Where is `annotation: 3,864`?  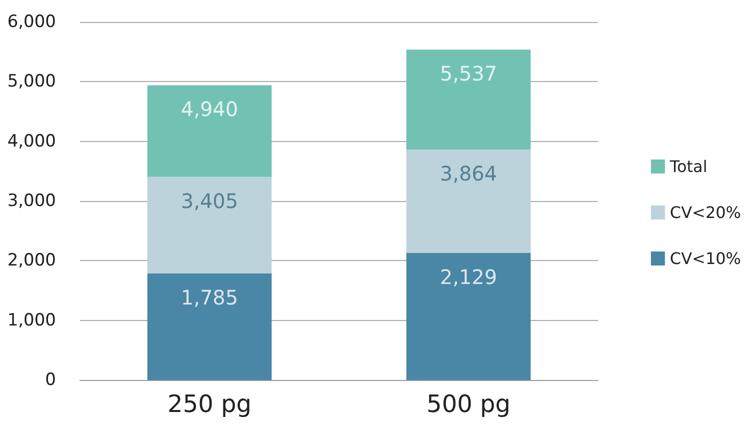 annotation: 3,864 is located at coordinates (469, 173).